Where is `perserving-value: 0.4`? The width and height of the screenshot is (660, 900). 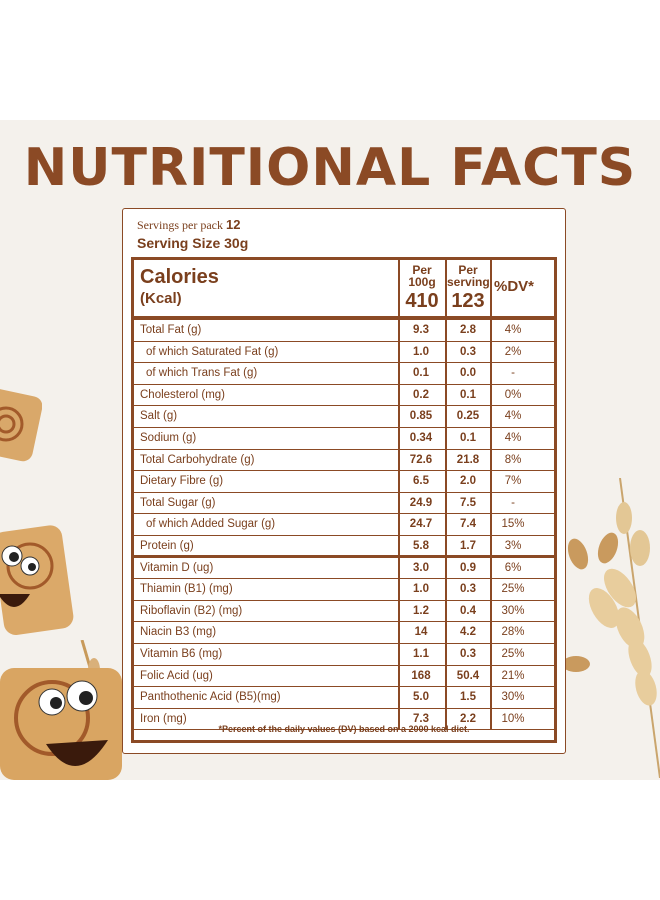 perserving-value: 0.4 is located at coordinates (468, 610).